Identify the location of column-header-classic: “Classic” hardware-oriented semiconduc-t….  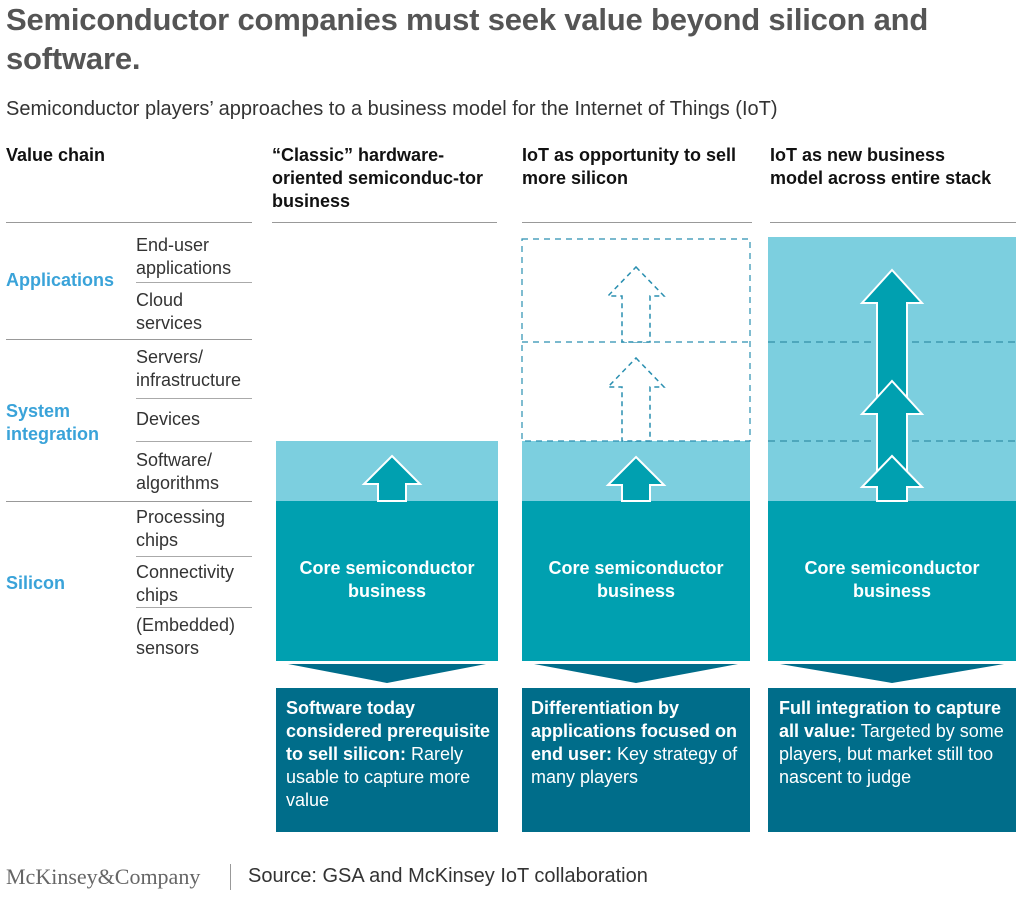
(378, 178).